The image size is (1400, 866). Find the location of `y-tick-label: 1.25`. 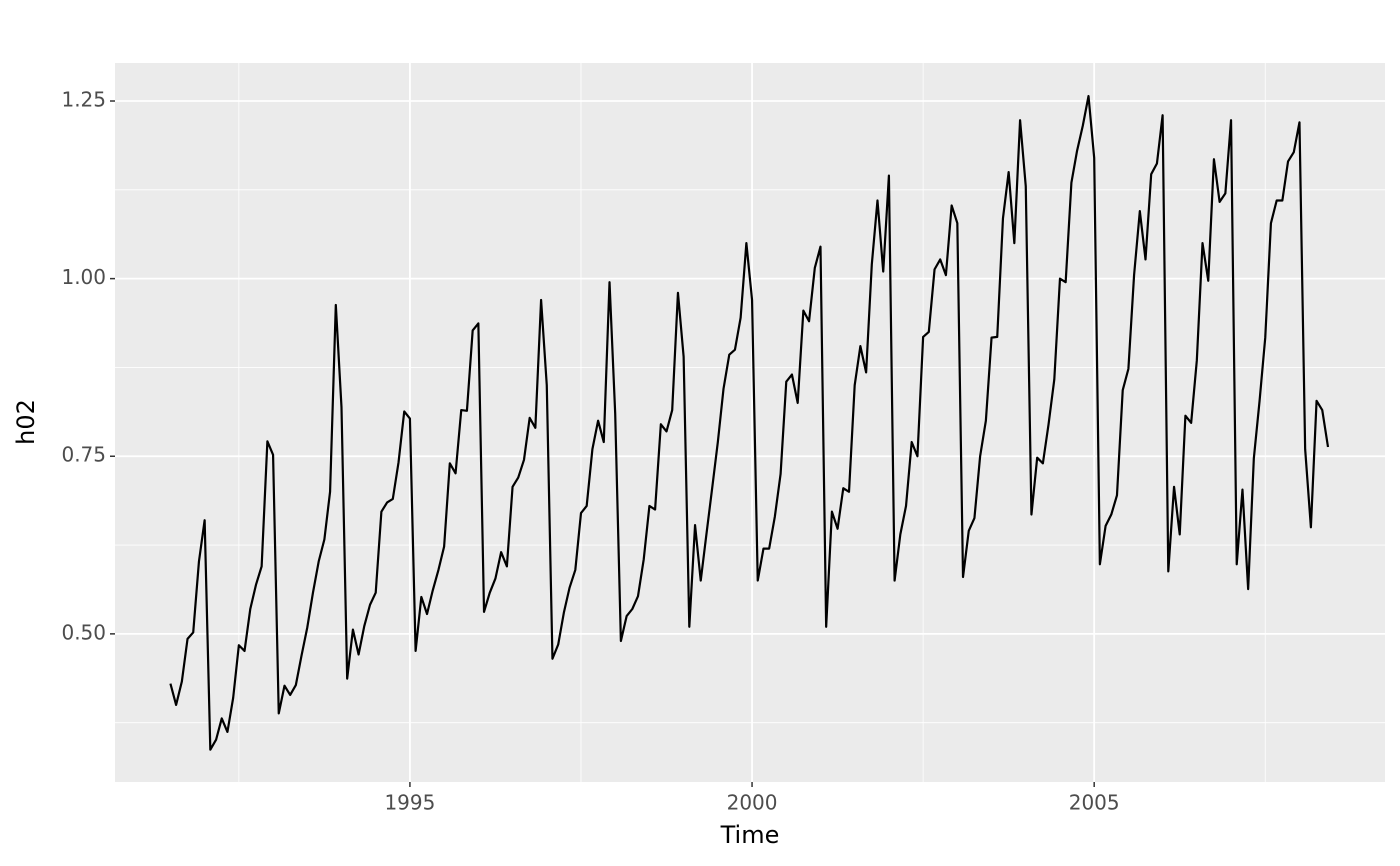

y-tick-label: 1.25 is located at coordinates (83, 100).